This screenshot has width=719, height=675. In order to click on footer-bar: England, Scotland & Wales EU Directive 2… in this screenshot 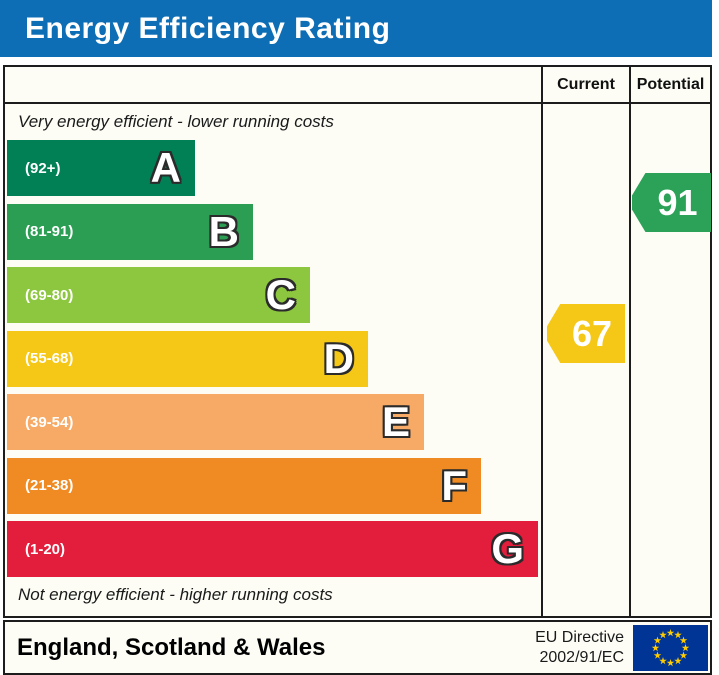, I will do `click(357, 647)`.